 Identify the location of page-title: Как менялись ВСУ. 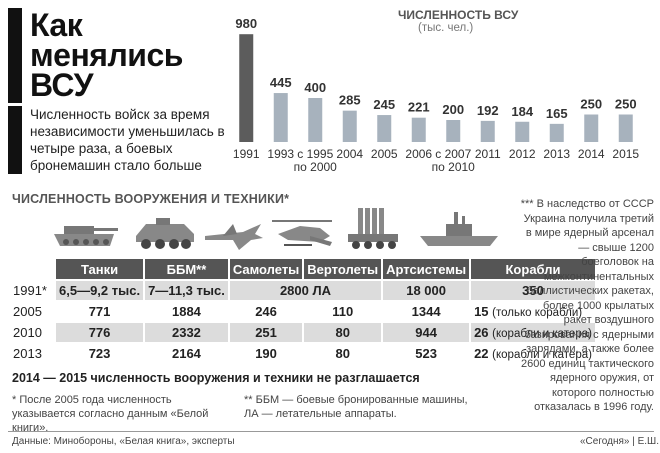
(106, 55).